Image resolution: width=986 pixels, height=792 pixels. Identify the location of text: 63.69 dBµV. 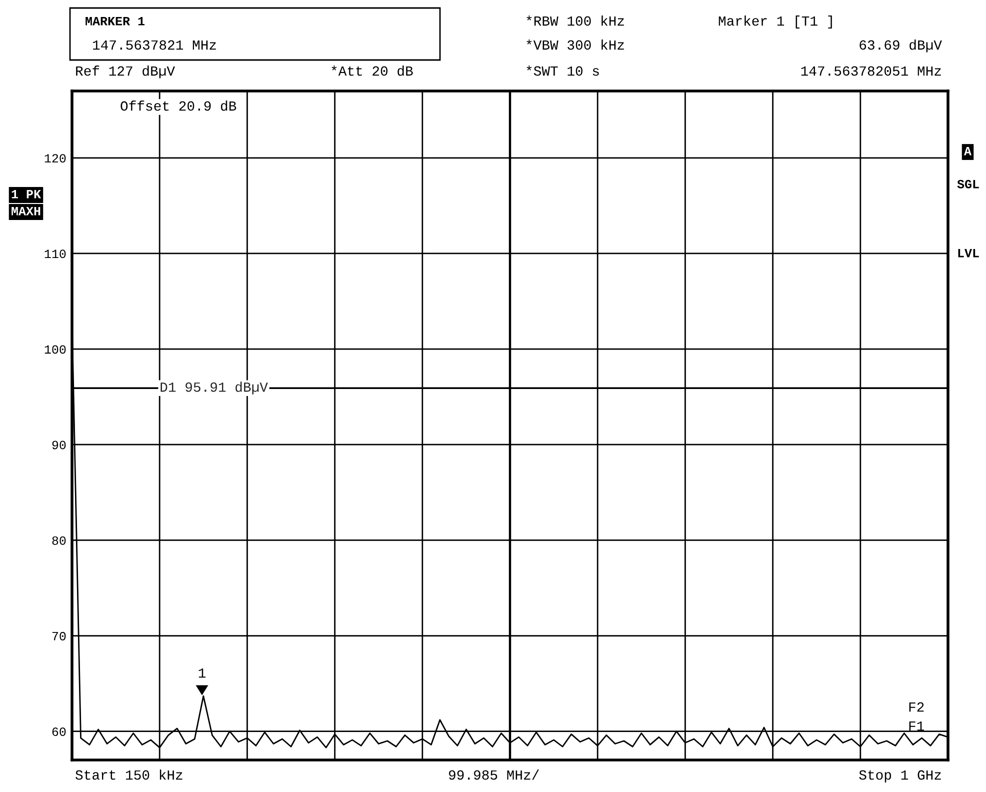
(901, 46).